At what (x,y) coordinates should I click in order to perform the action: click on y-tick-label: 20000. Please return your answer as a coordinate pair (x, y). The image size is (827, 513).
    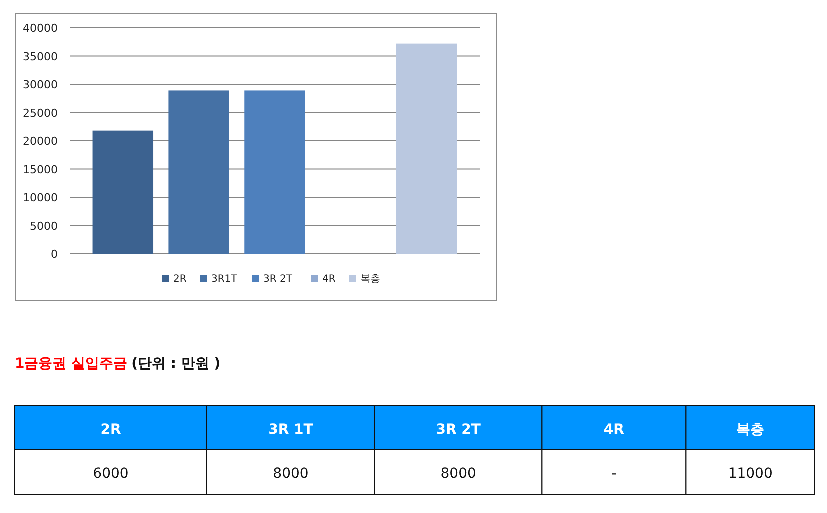
    Looking at the image, I should click on (40, 141).